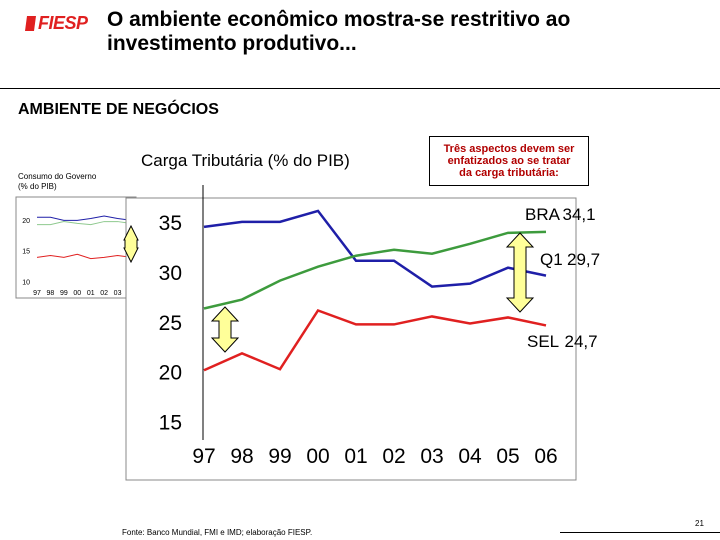 The image size is (720, 540). I want to click on small-chart-plot-frame, so click(76, 247).